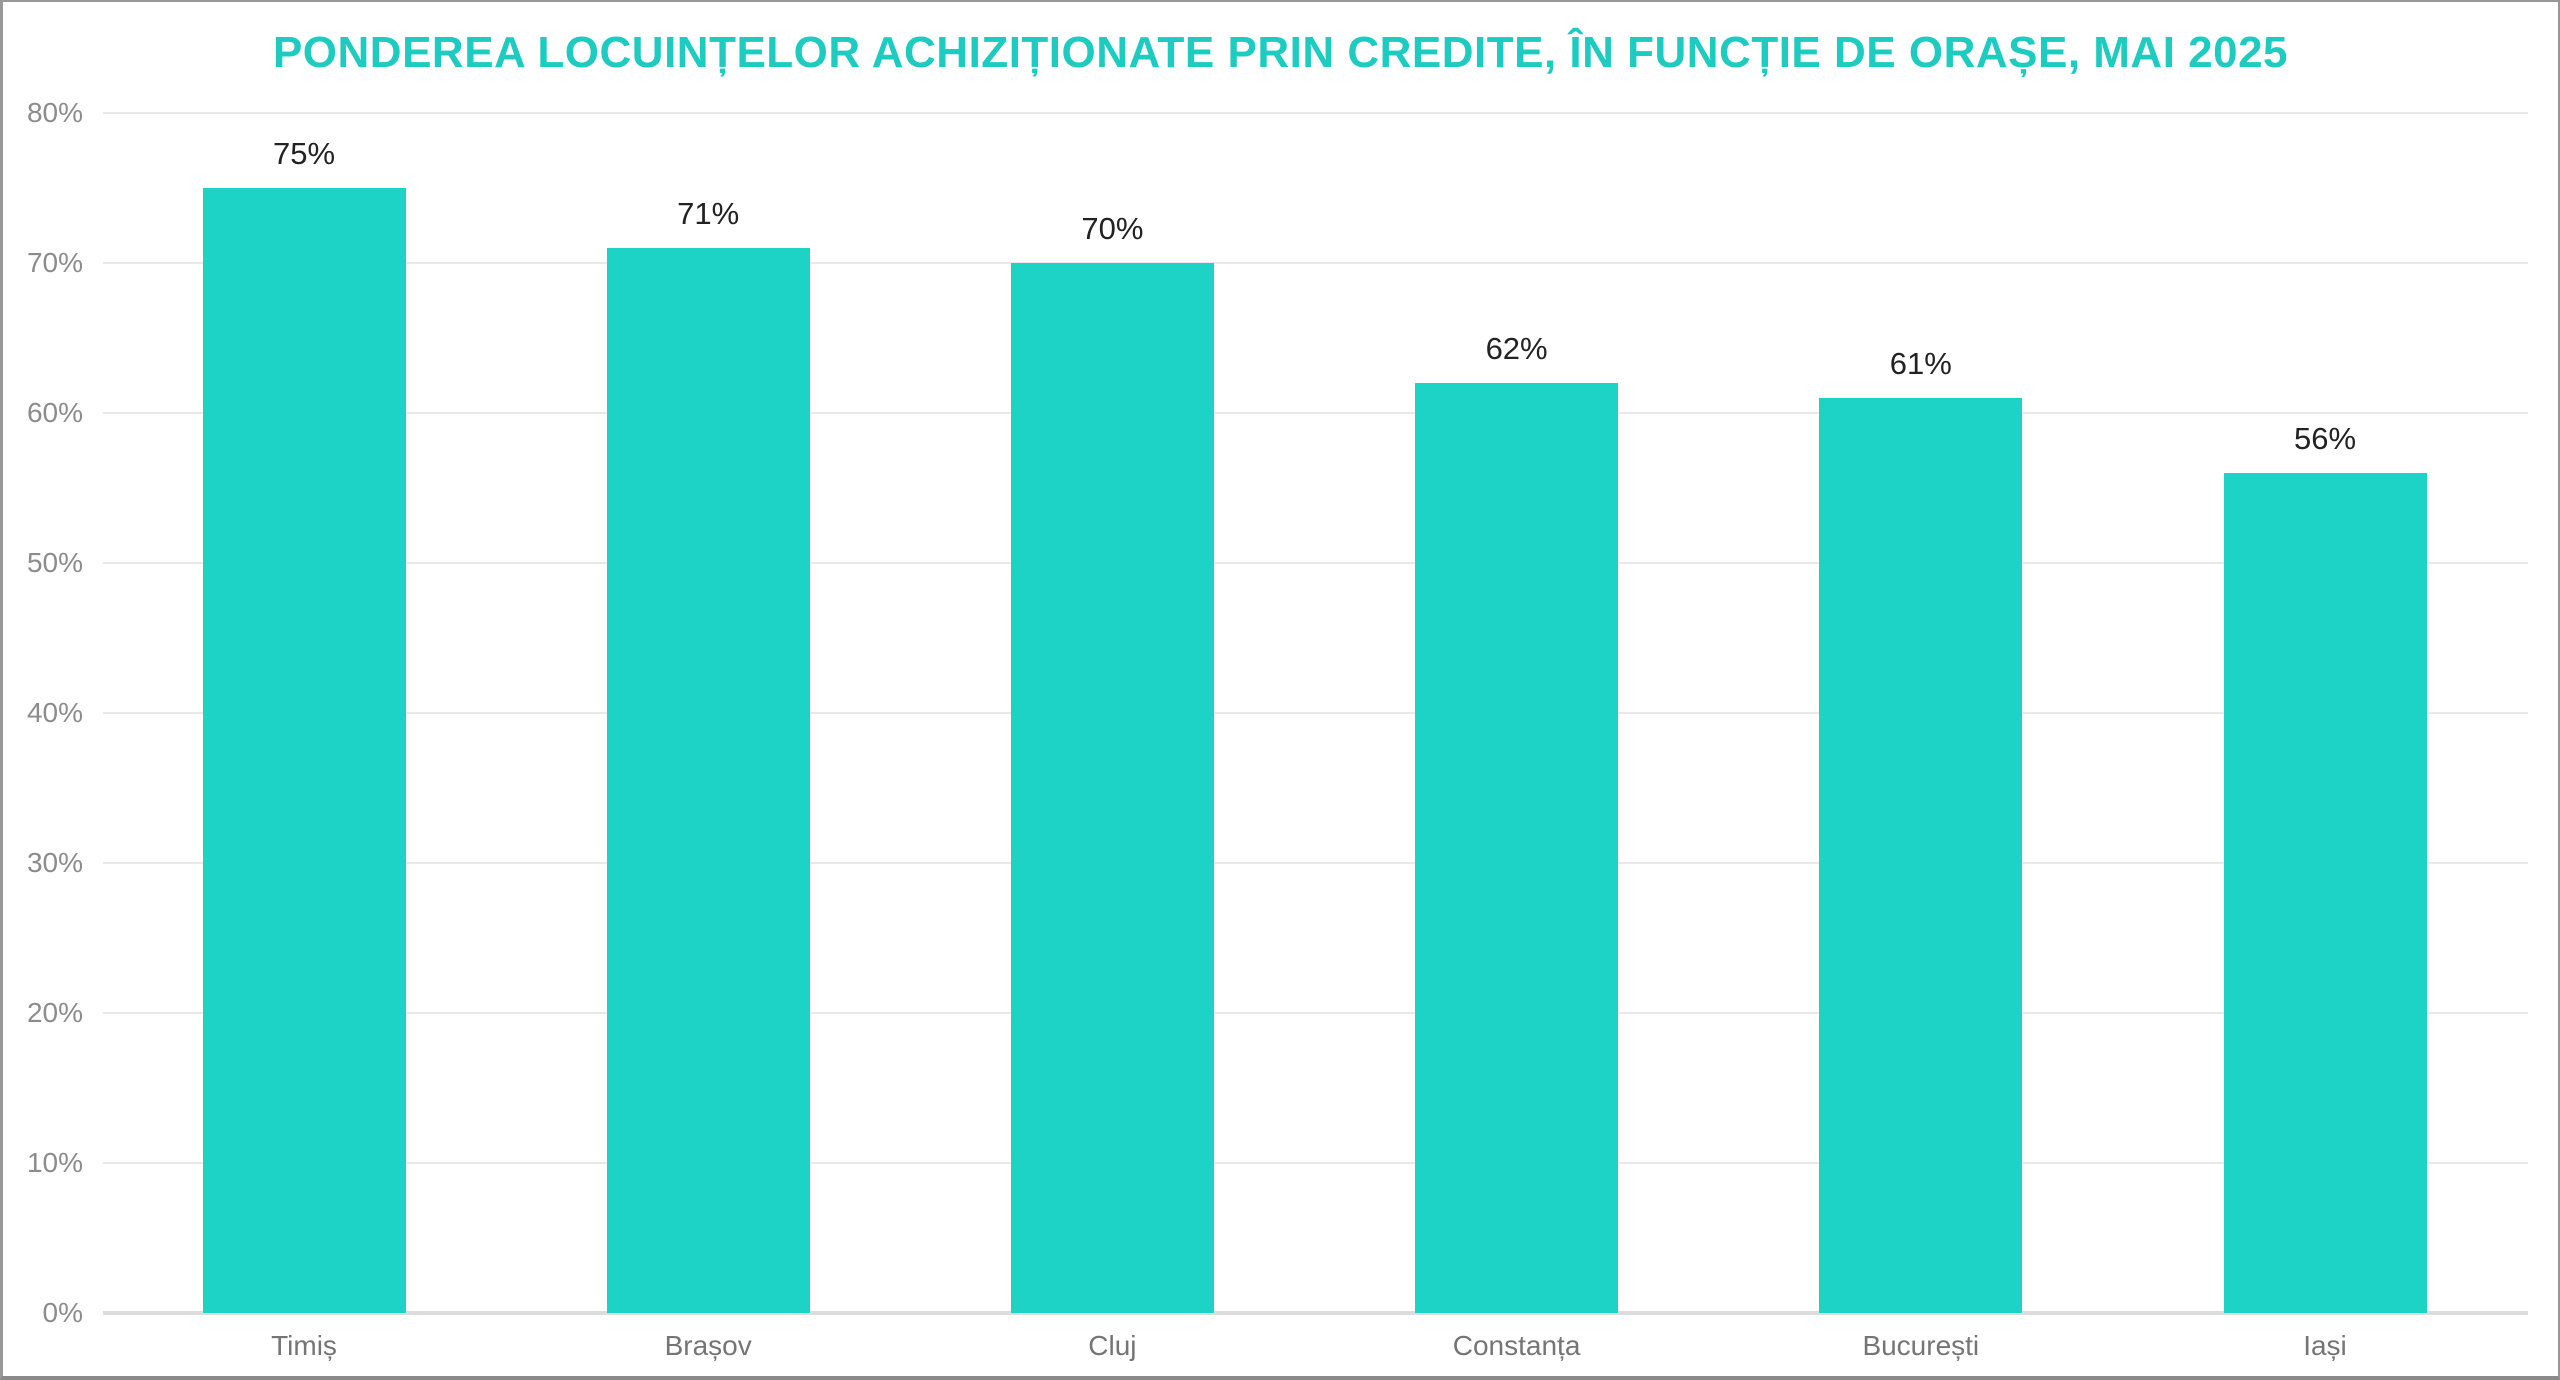 The image size is (2560, 1380). I want to click on y-axis-tick-label-60: 60%, so click(54, 412).